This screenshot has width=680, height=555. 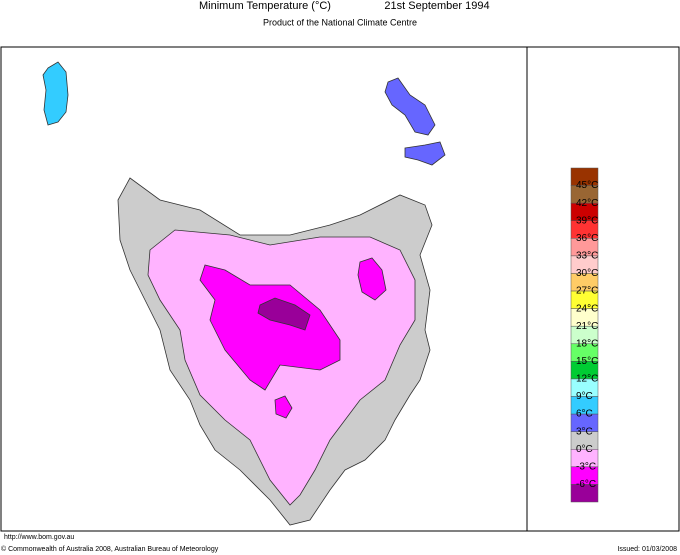 I want to click on zone-minus3, so click(x=270, y=327).